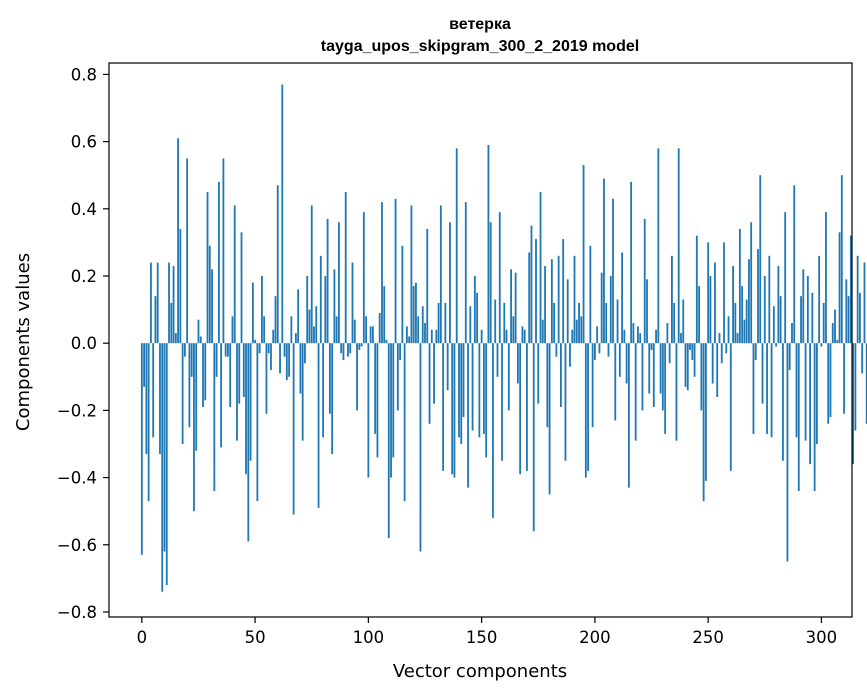 Image resolution: width=867 pixels, height=696 pixels. Describe the element at coordinates (142, 637) in the screenshot. I see `x-tick-label: 0` at that location.